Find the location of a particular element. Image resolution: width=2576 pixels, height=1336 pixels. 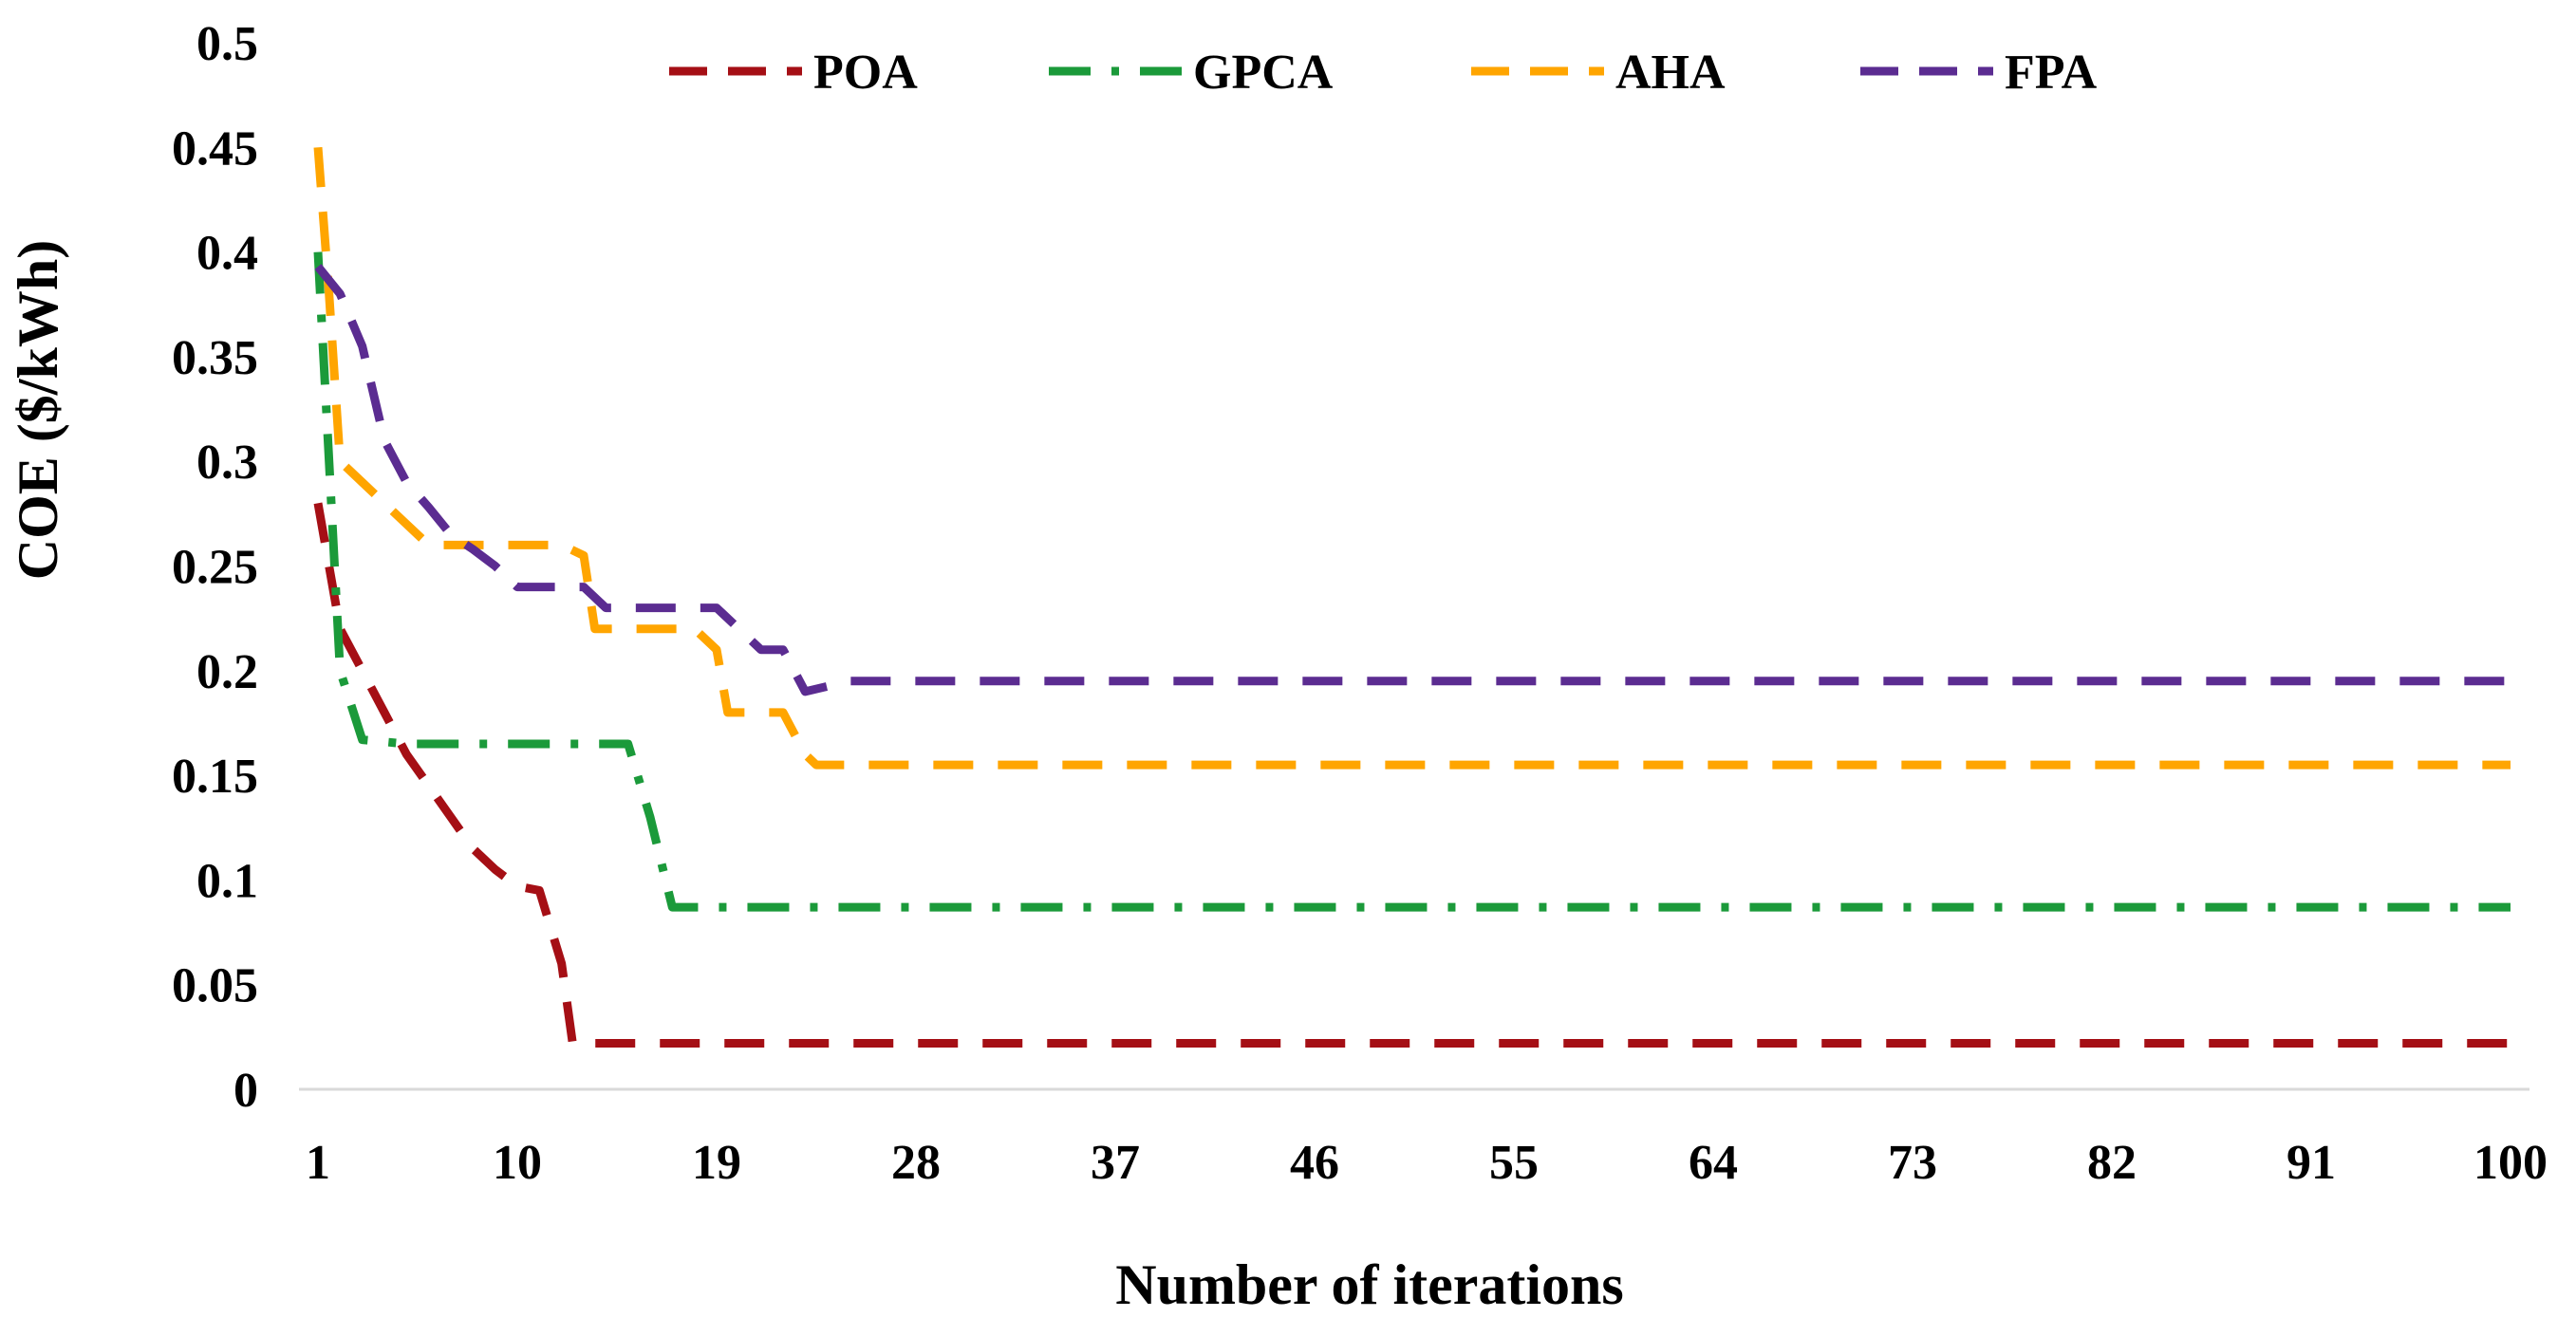

y-tick-label: 0.5 is located at coordinates (227, 44).